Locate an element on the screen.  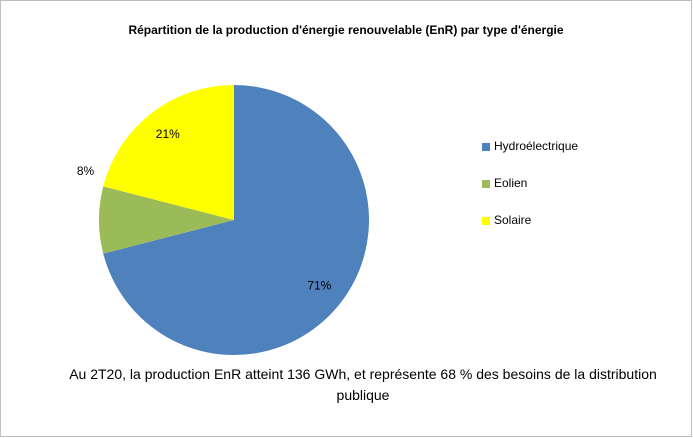
legend-label: Hydroélectrique is located at coordinates (536, 146).